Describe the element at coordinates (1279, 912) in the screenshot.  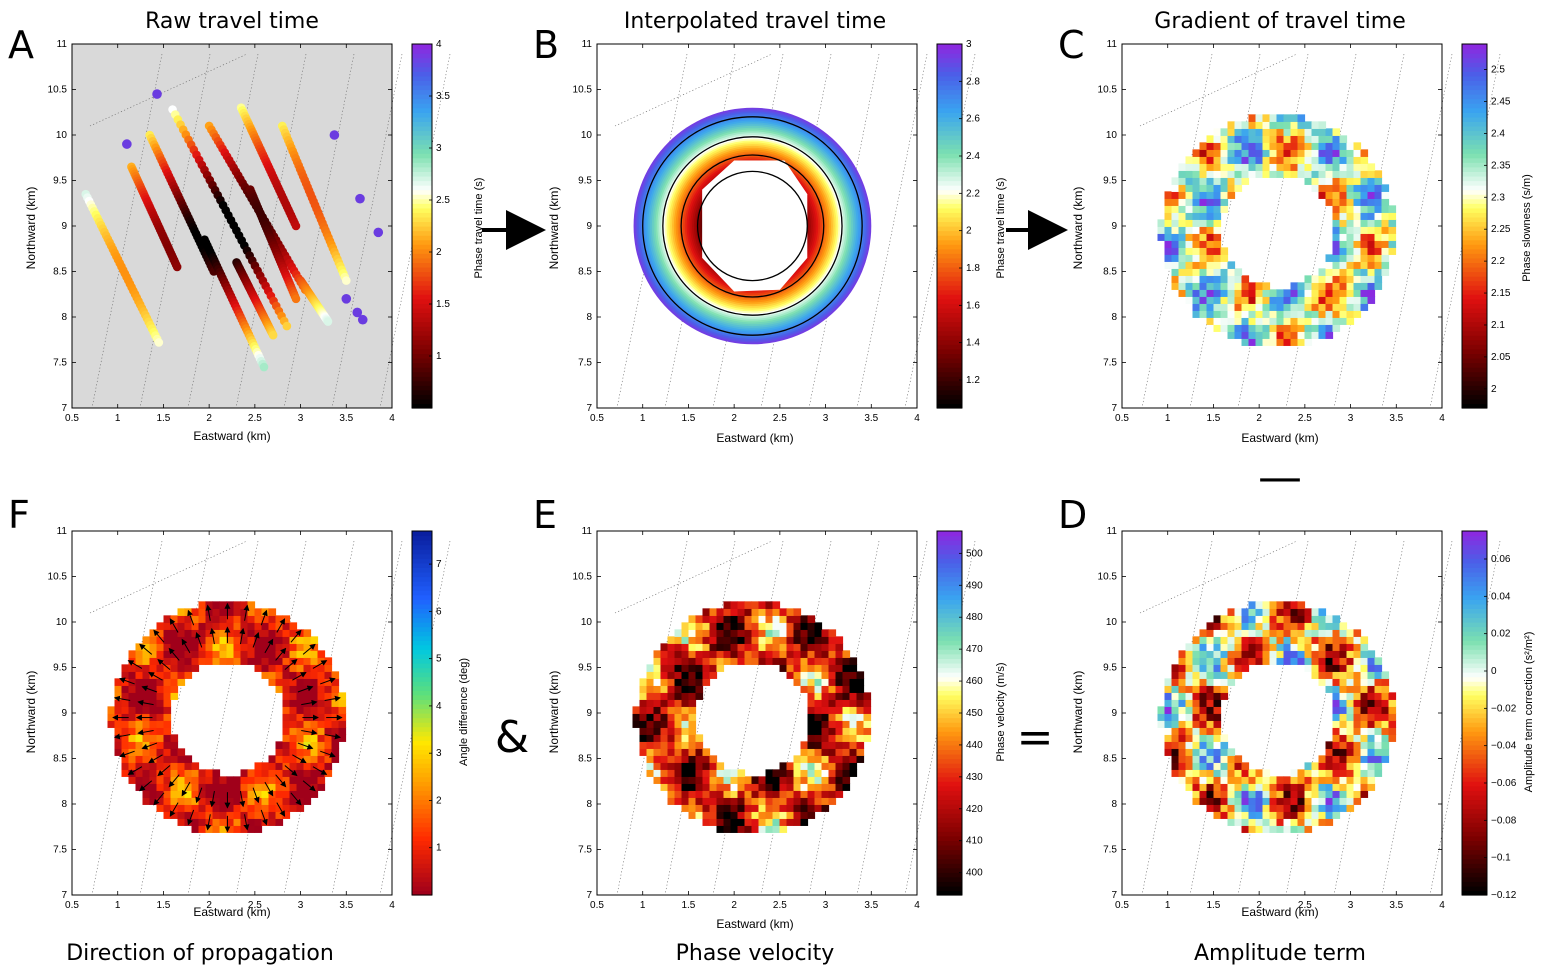
I see `x-axis-label: Eastward (km)` at that location.